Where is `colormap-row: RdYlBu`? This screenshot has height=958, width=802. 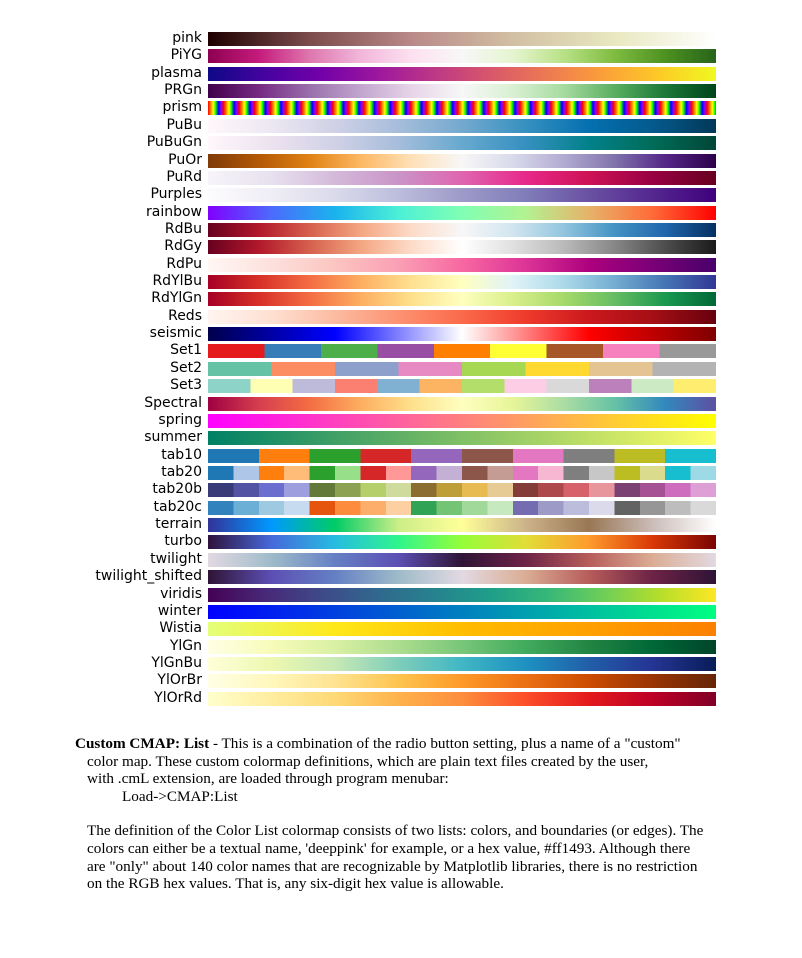 colormap-row: RdYlBu is located at coordinates (401, 281).